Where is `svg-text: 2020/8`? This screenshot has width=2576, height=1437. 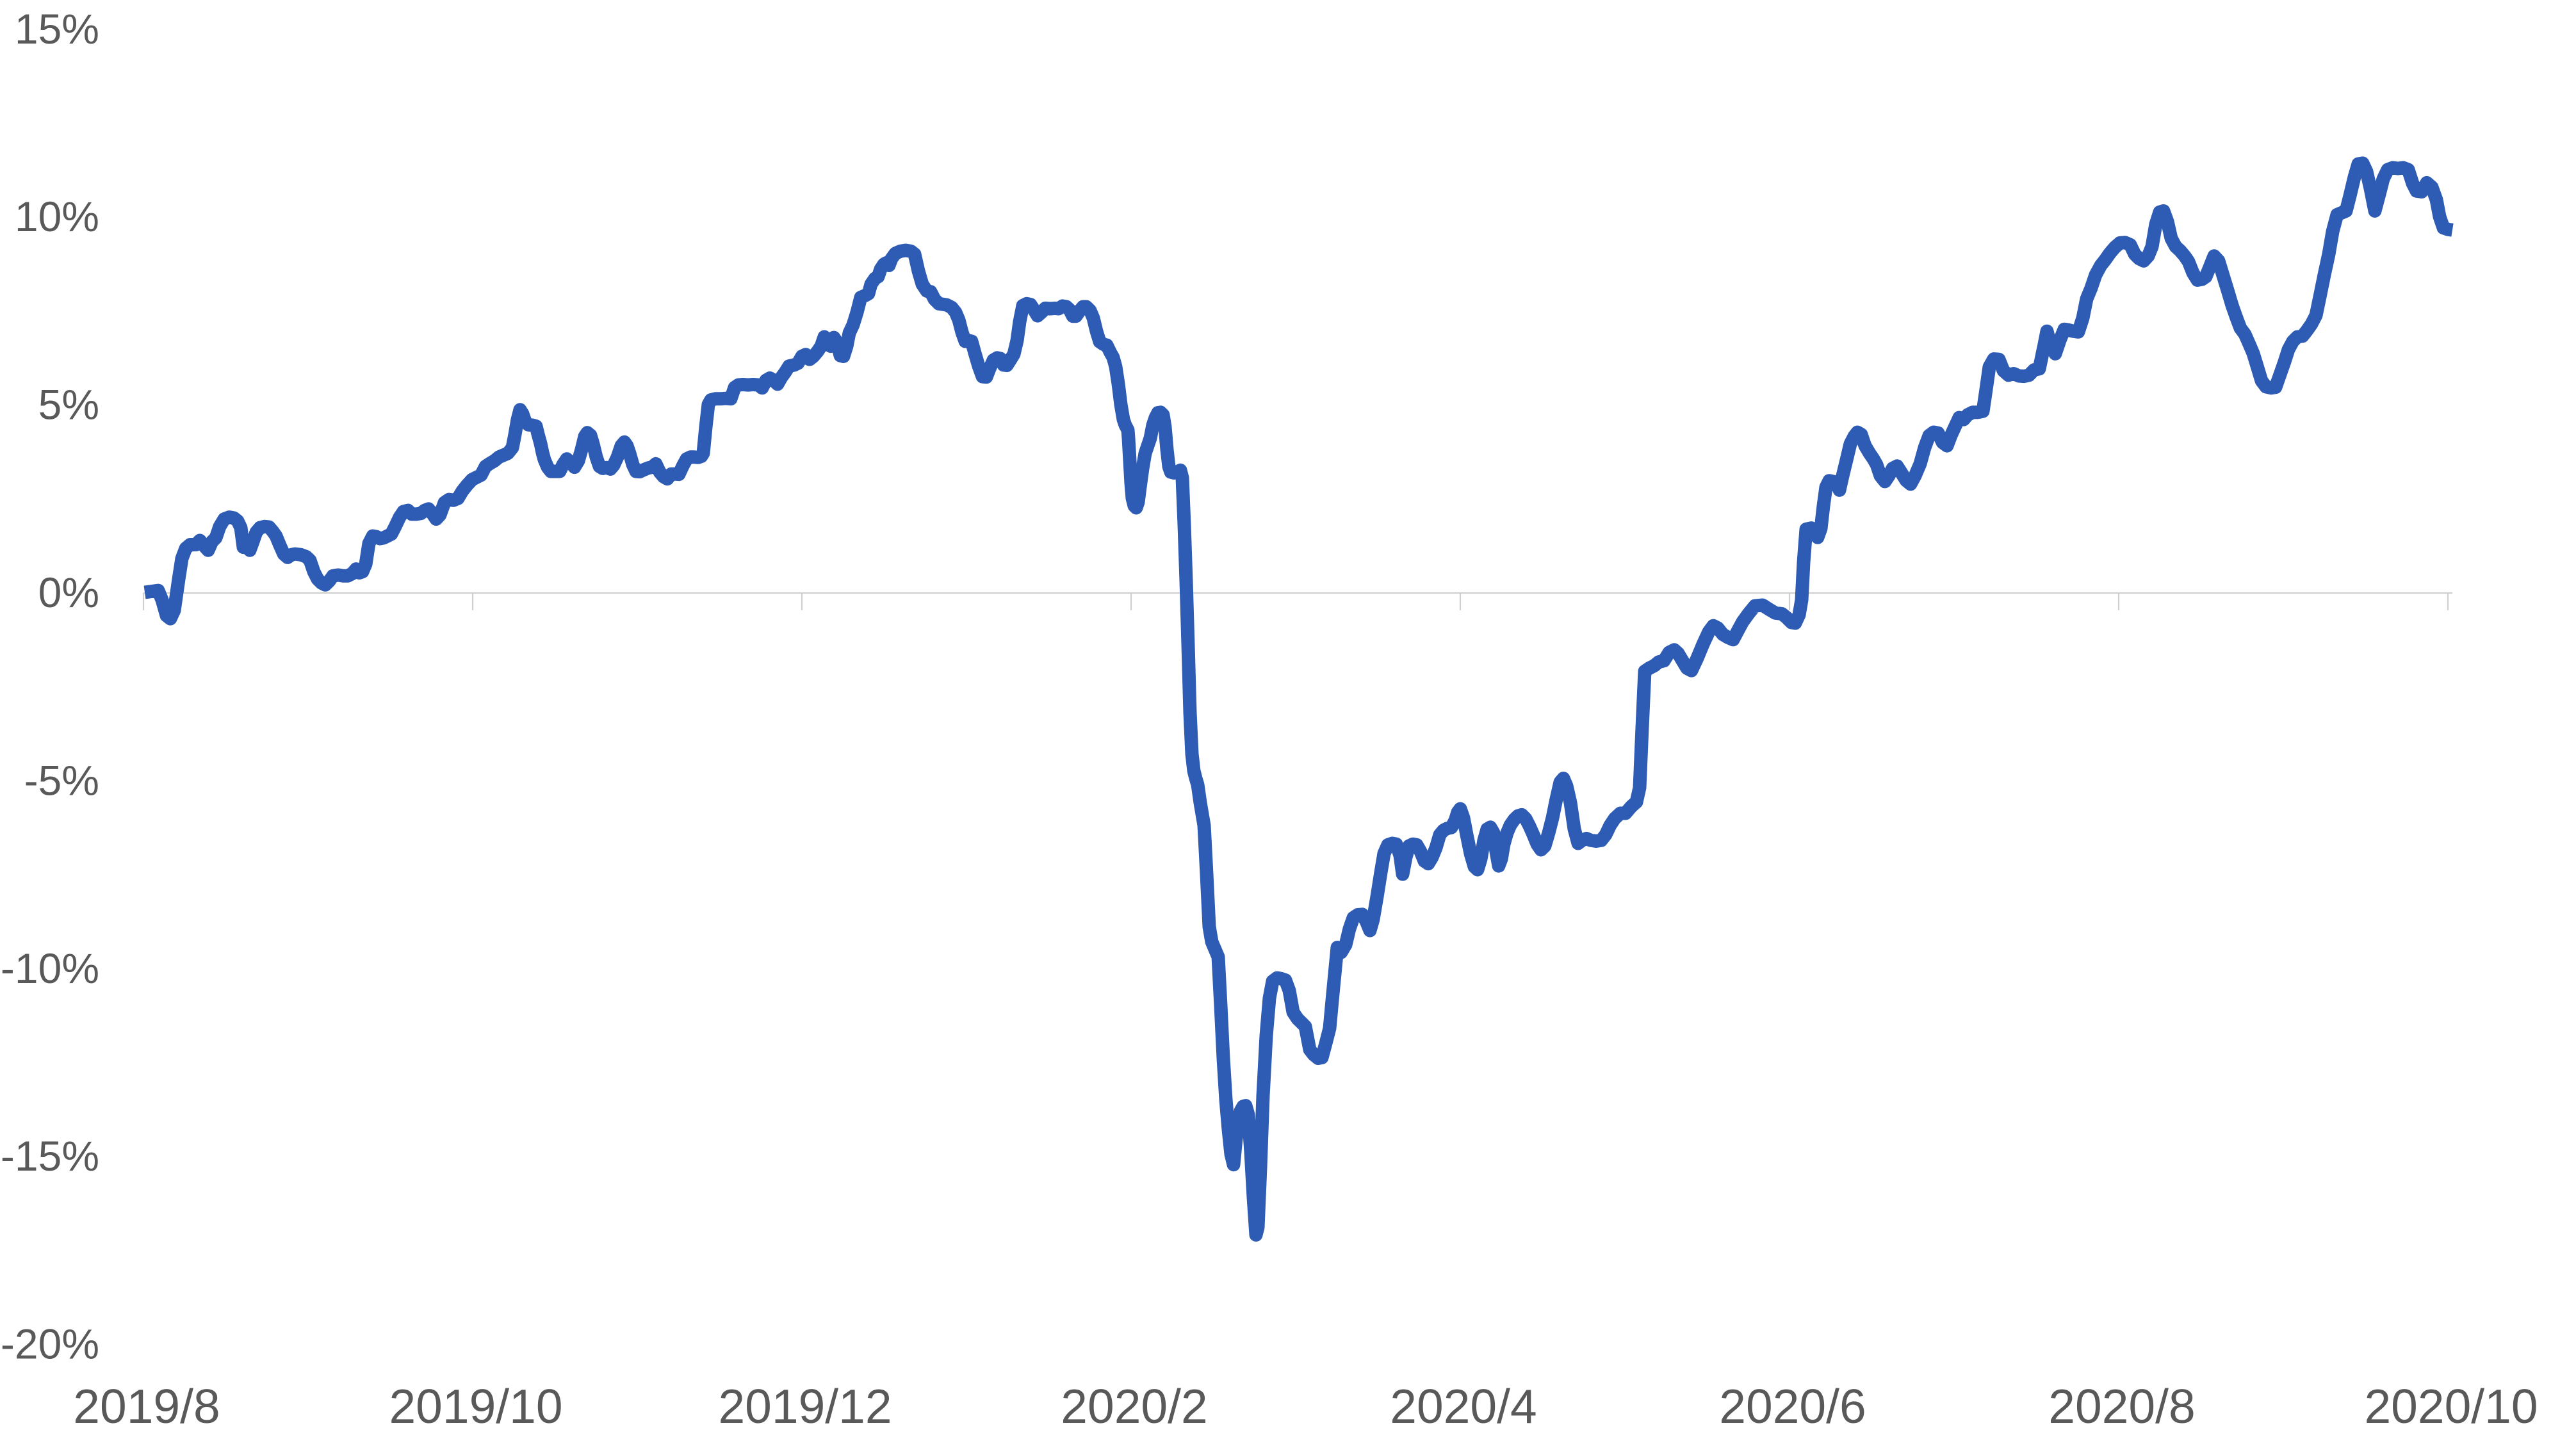
svg-text: 2020/8 is located at coordinates (2121, 1406).